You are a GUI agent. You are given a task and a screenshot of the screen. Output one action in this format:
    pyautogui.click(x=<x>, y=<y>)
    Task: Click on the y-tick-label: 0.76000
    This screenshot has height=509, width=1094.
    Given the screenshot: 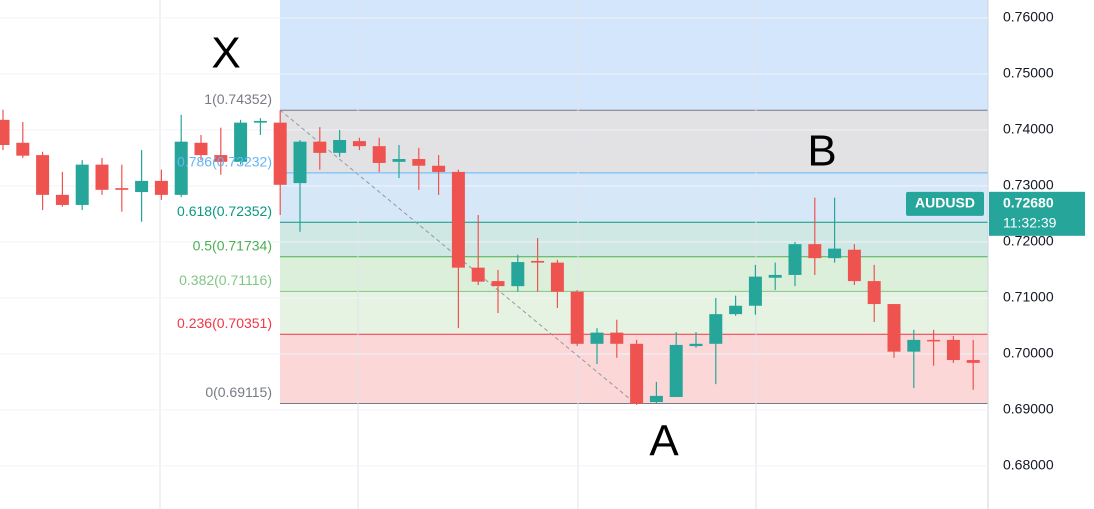 What is the action you would take?
    pyautogui.click(x=1028, y=17)
    